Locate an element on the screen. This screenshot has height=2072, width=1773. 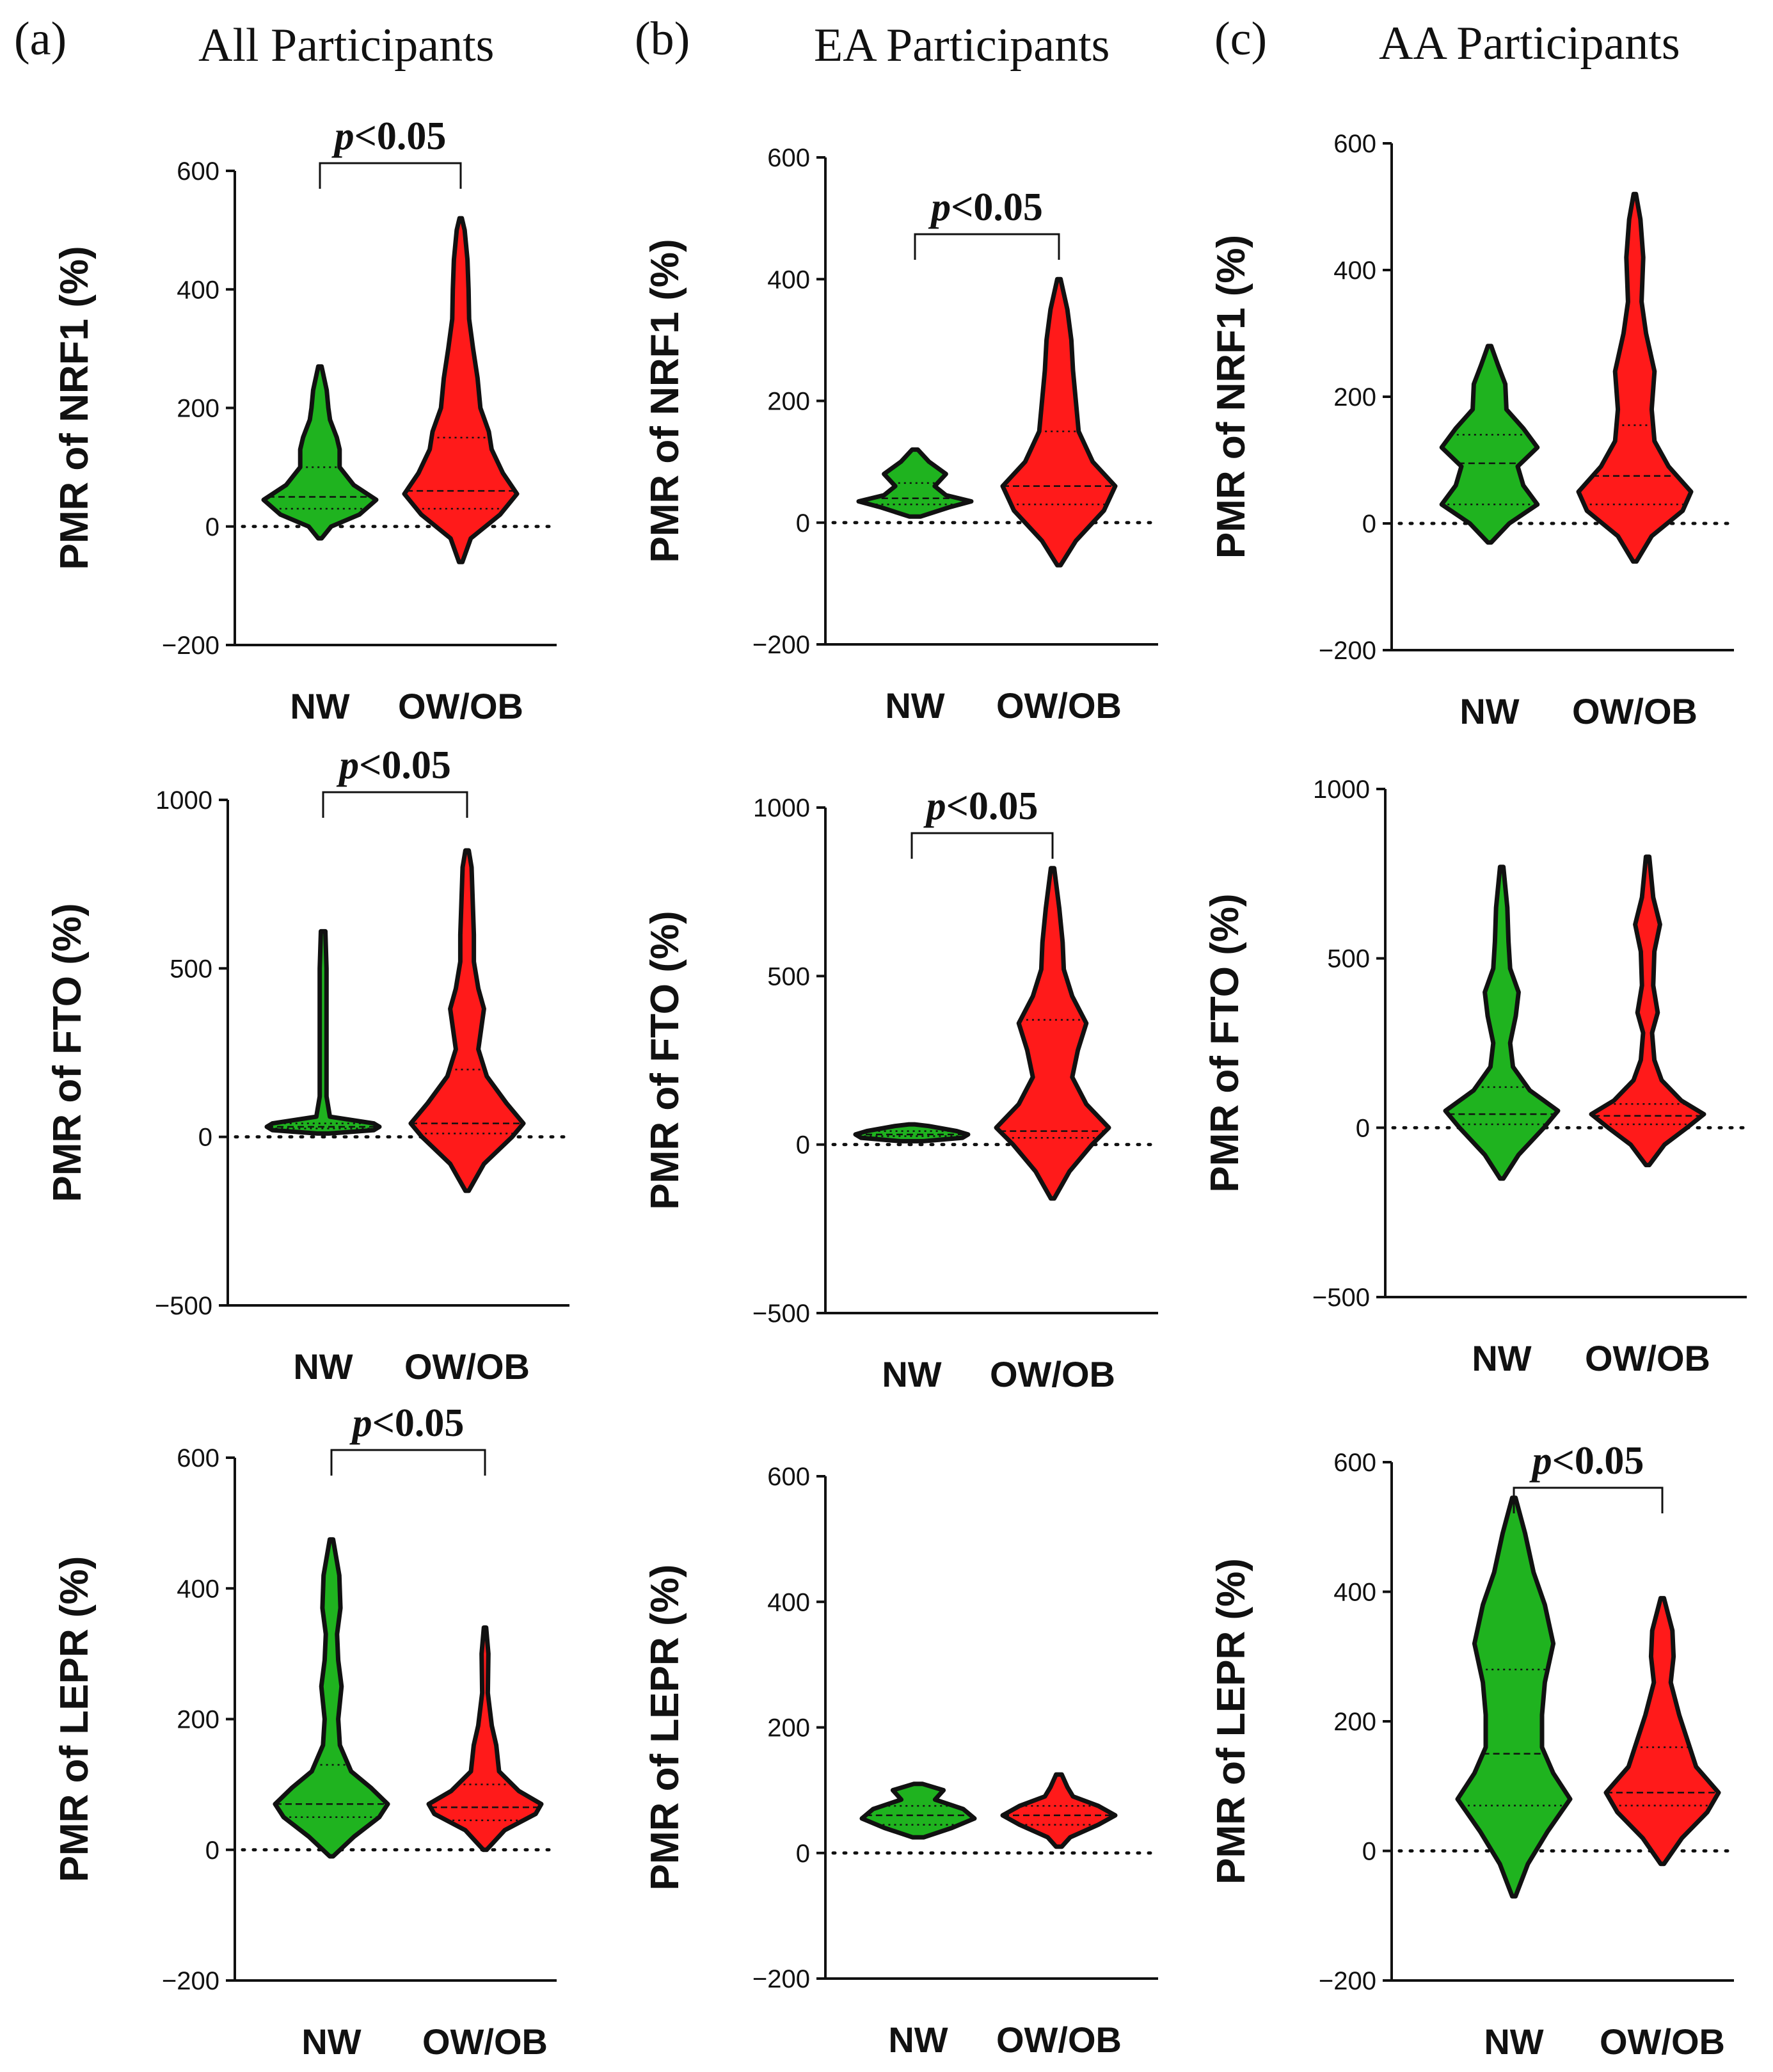
violin-panel-8: −500 0 500 1000 PMR of FTO (%) NW OW/OB is located at coordinates (1476, 1077).